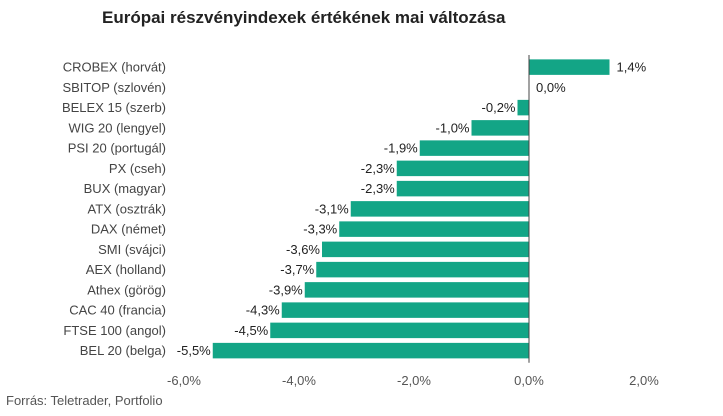 The height and width of the screenshot is (416, 723). What do you see at coordinates (117, 310) in the screenshot?
I see `category-label: CAC 40 (francia)` at bounding box center [117, 310].